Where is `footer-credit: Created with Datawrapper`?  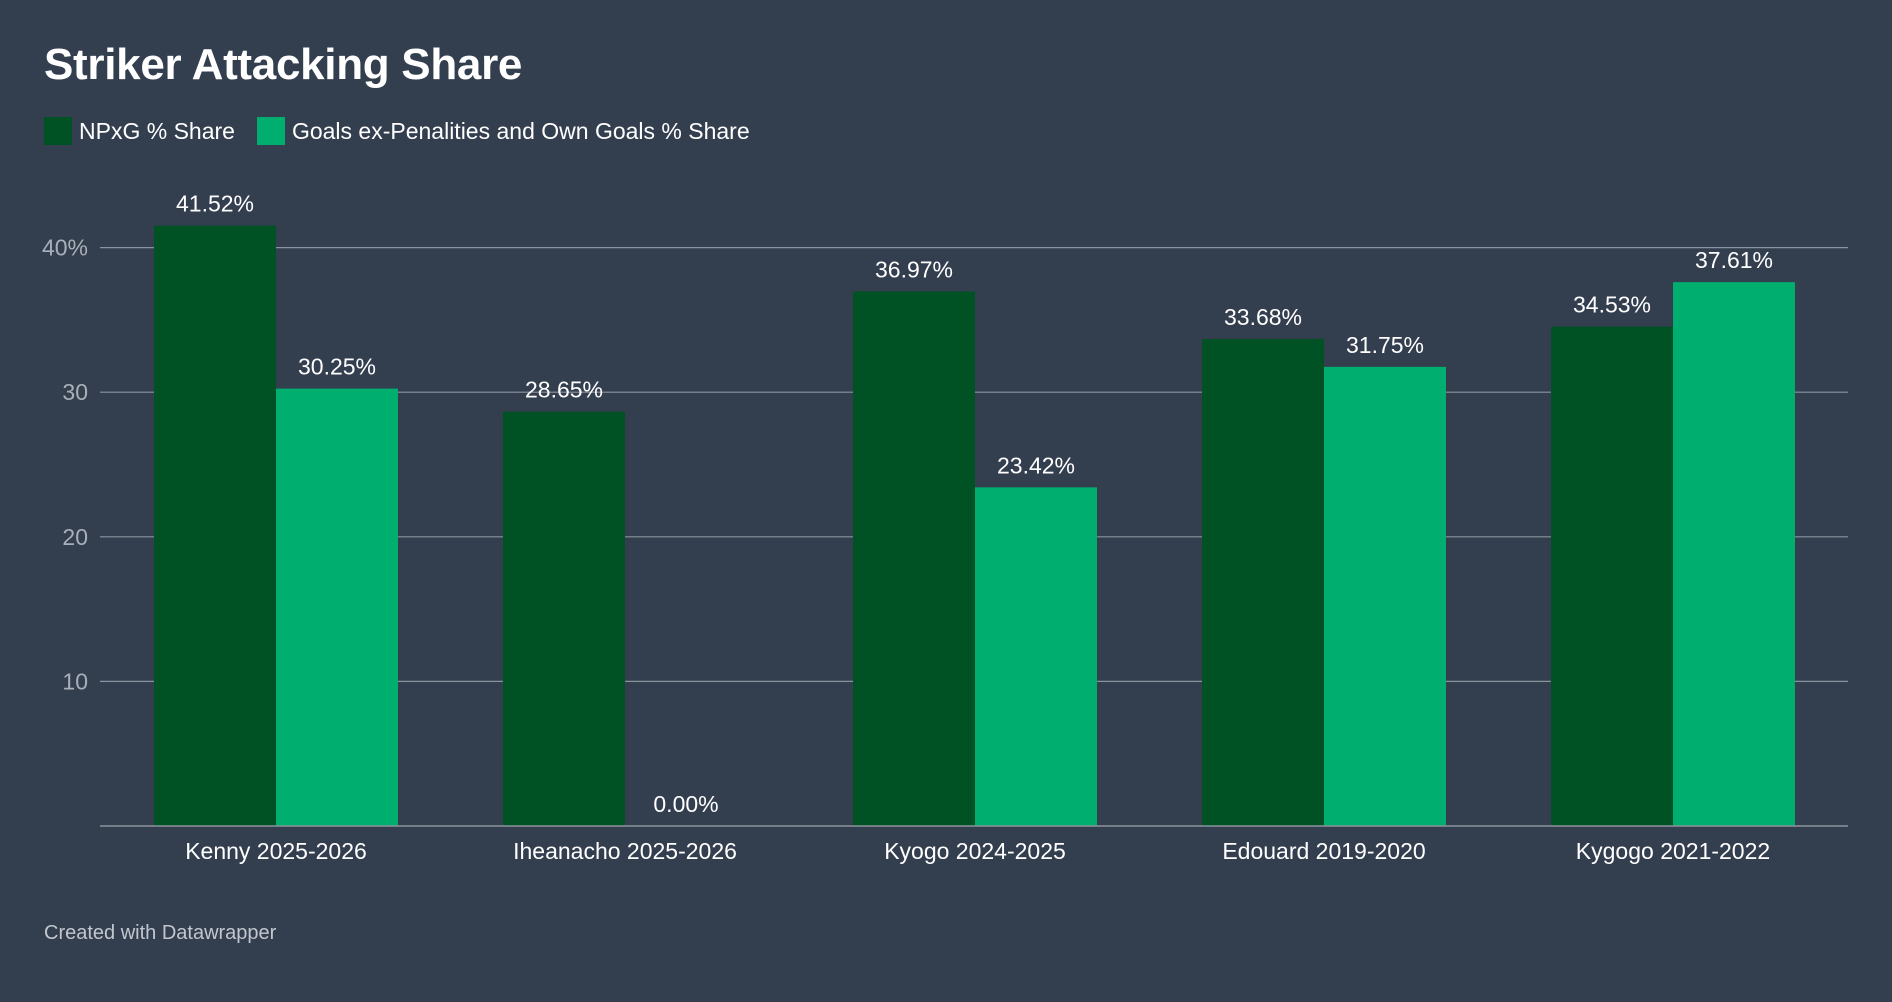
footer-credit: Created with Datawrapper is located at coordinates (160, 933).